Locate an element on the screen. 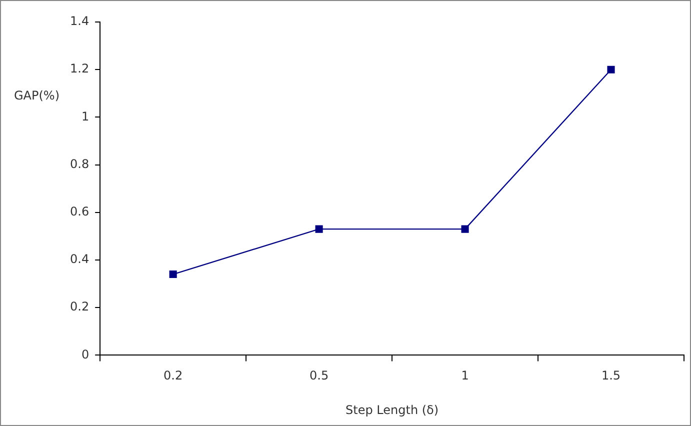 The width and height of the screenshot is (691, 426). x-axis-title: Step Length (δ) is located at coordinates (392, 409).